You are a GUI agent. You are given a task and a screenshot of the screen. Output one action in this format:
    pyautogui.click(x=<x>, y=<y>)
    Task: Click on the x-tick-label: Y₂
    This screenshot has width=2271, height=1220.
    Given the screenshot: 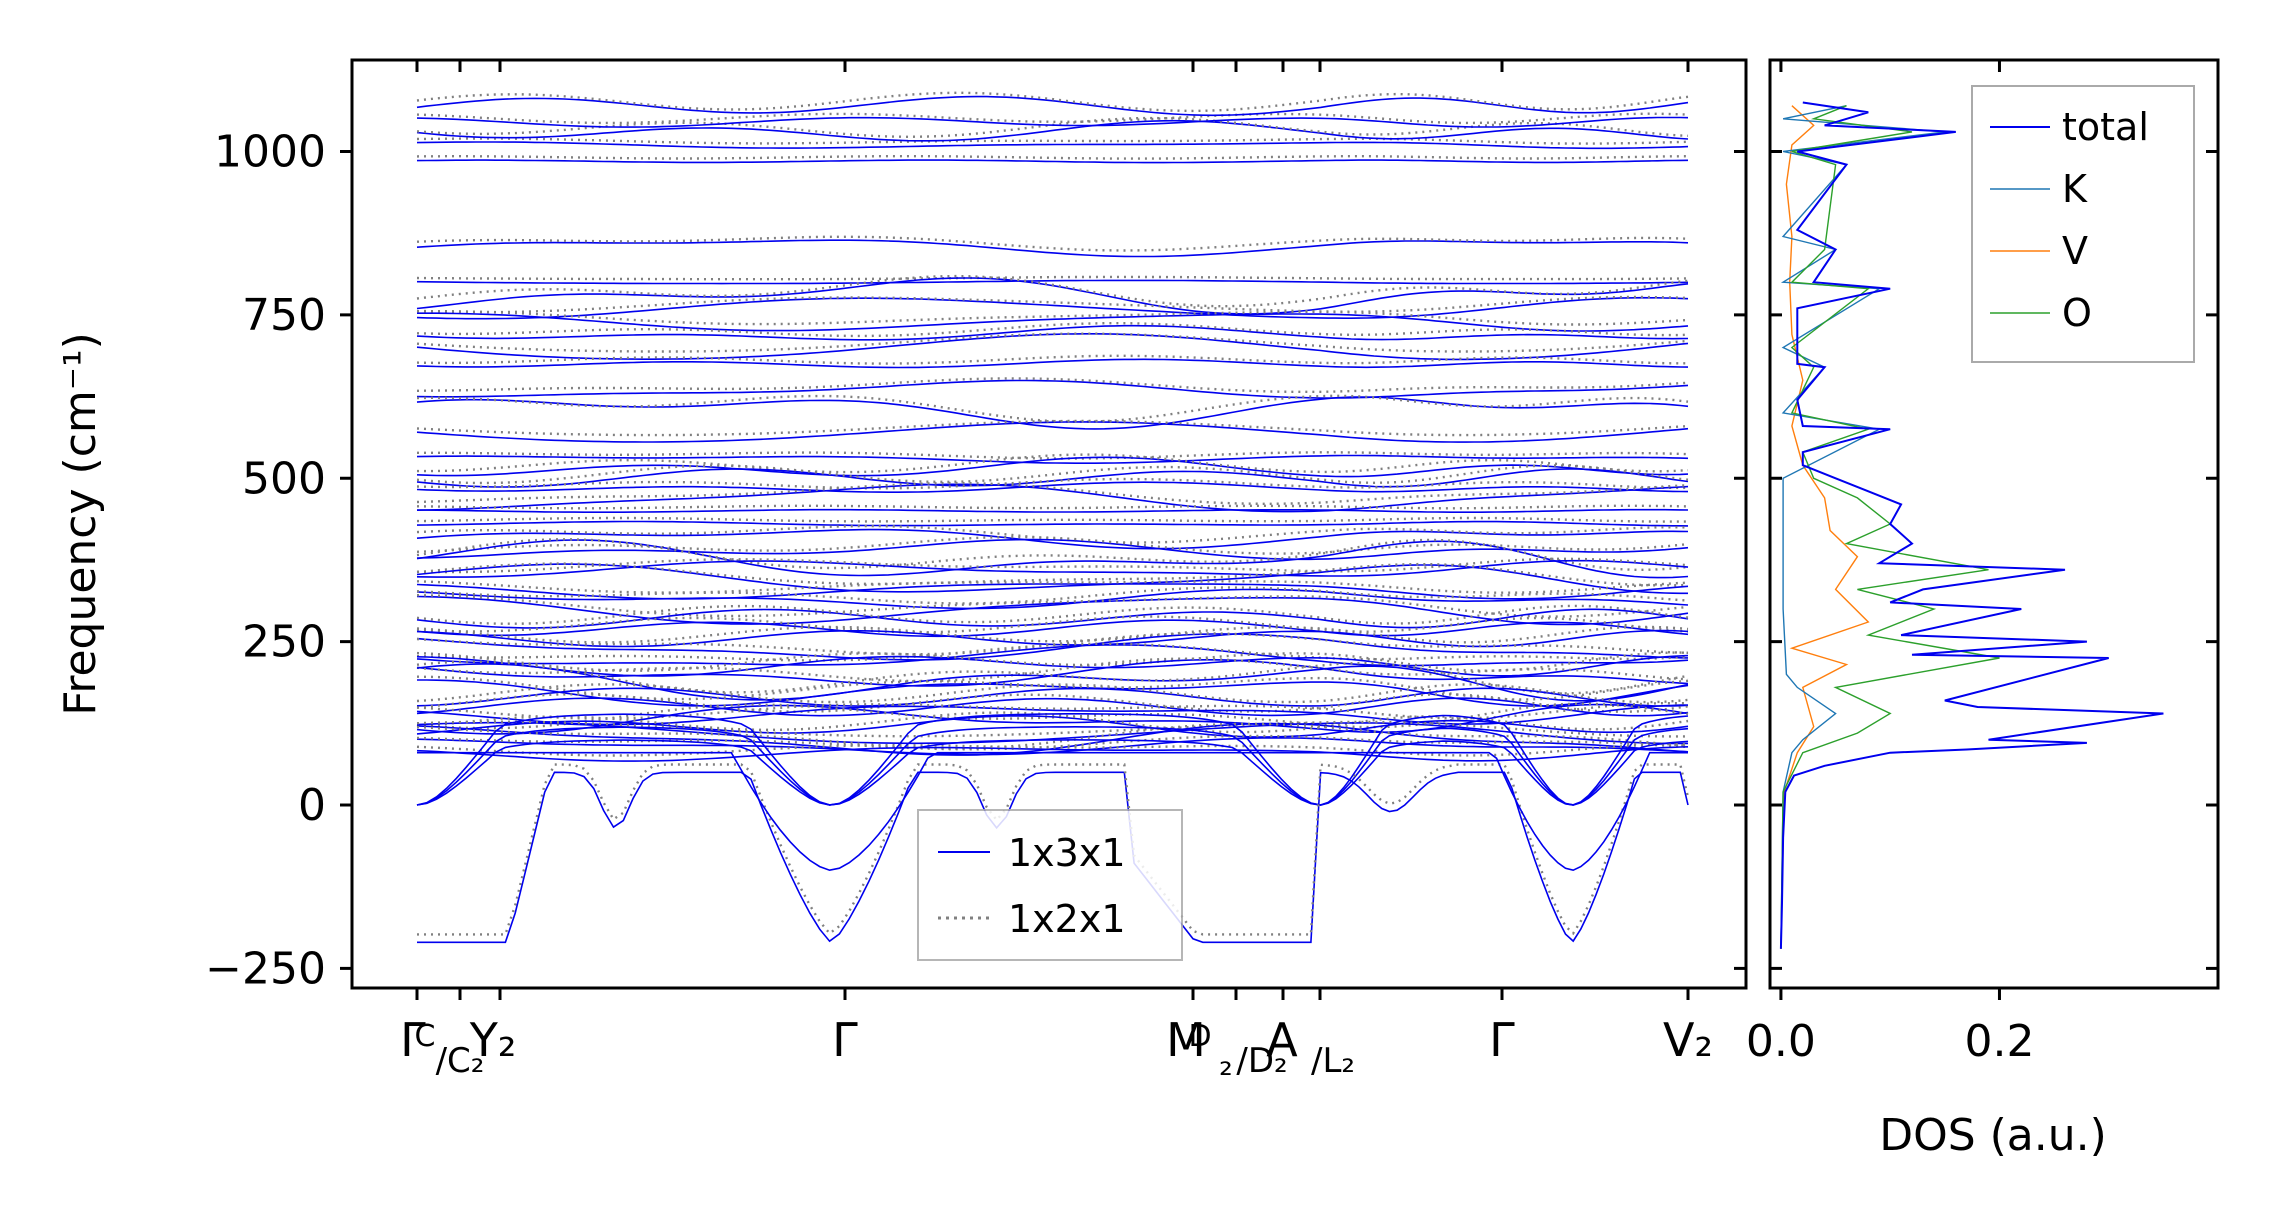 What is the action you would take?
    pyautogui.click(x=493, y=1040)
    